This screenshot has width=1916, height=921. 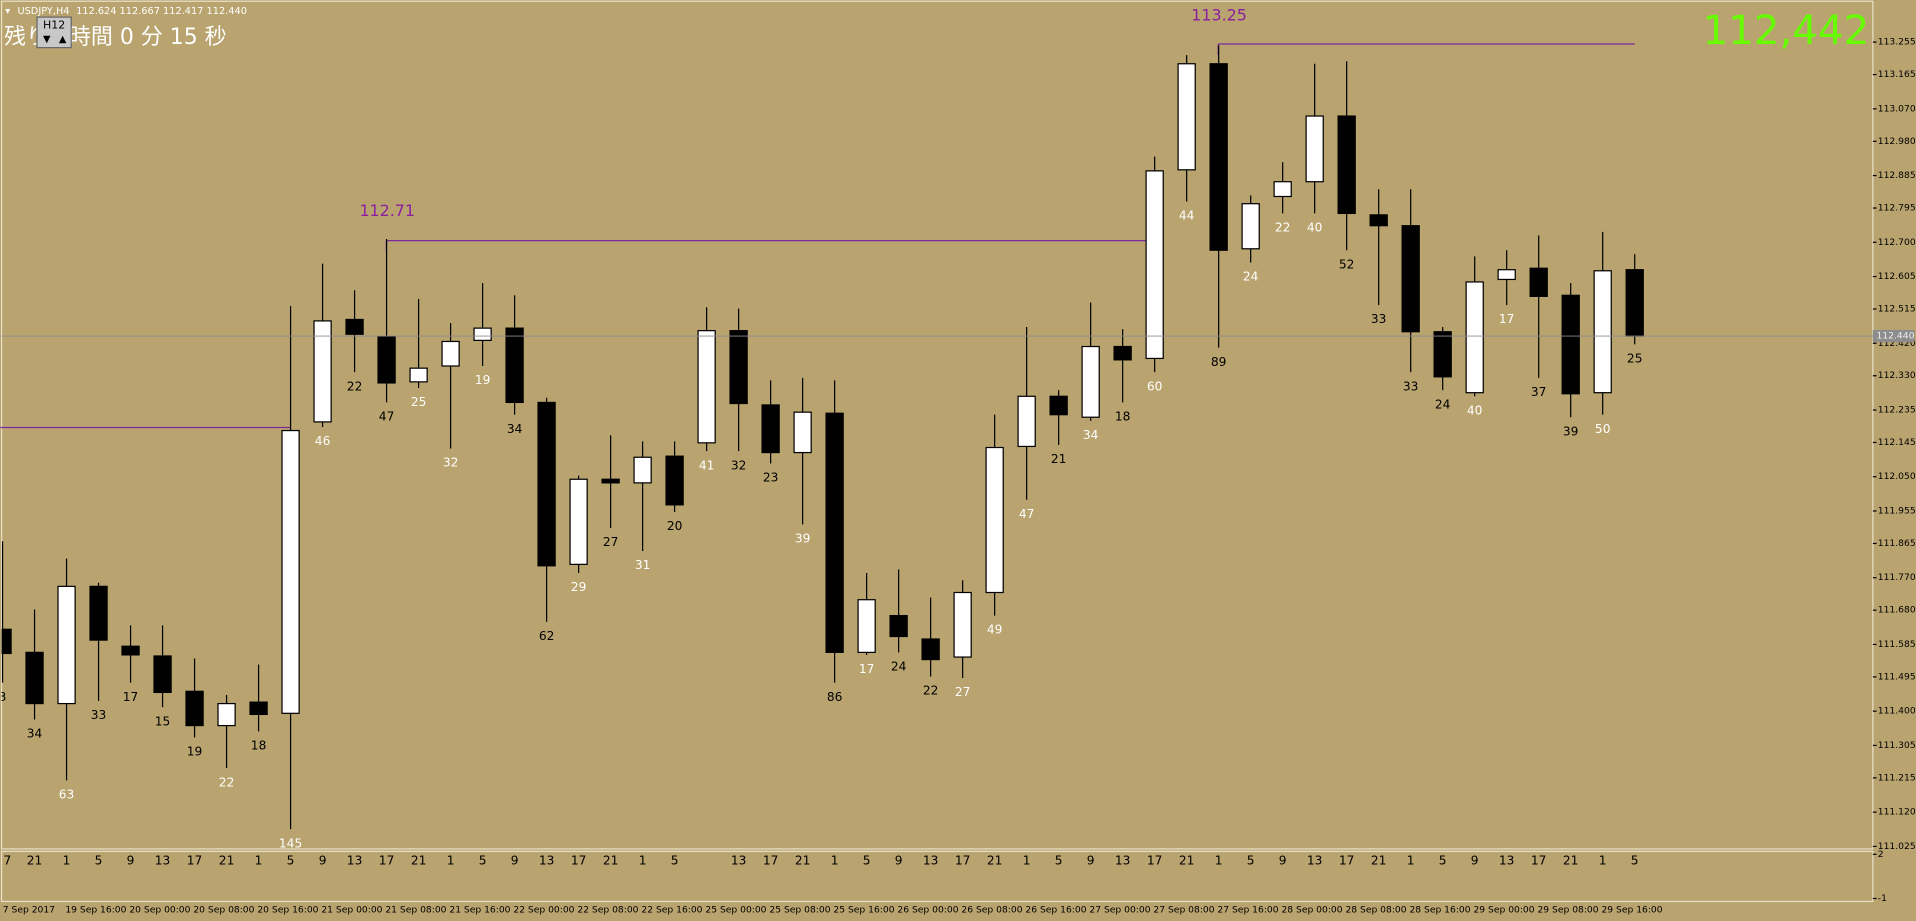 What do you see at coordinates (483, 380) in the screenshot?
I see `count-label: 19` at bounding box center [483, 380].